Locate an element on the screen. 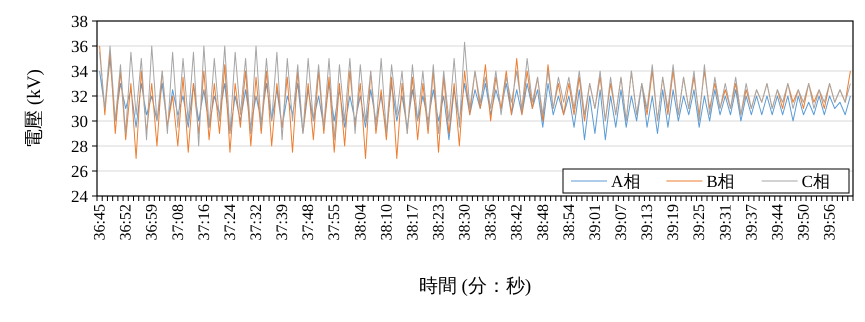 This screenshot has width=865, height=322. legend-label: A相 is located at coordinates (625, 181).